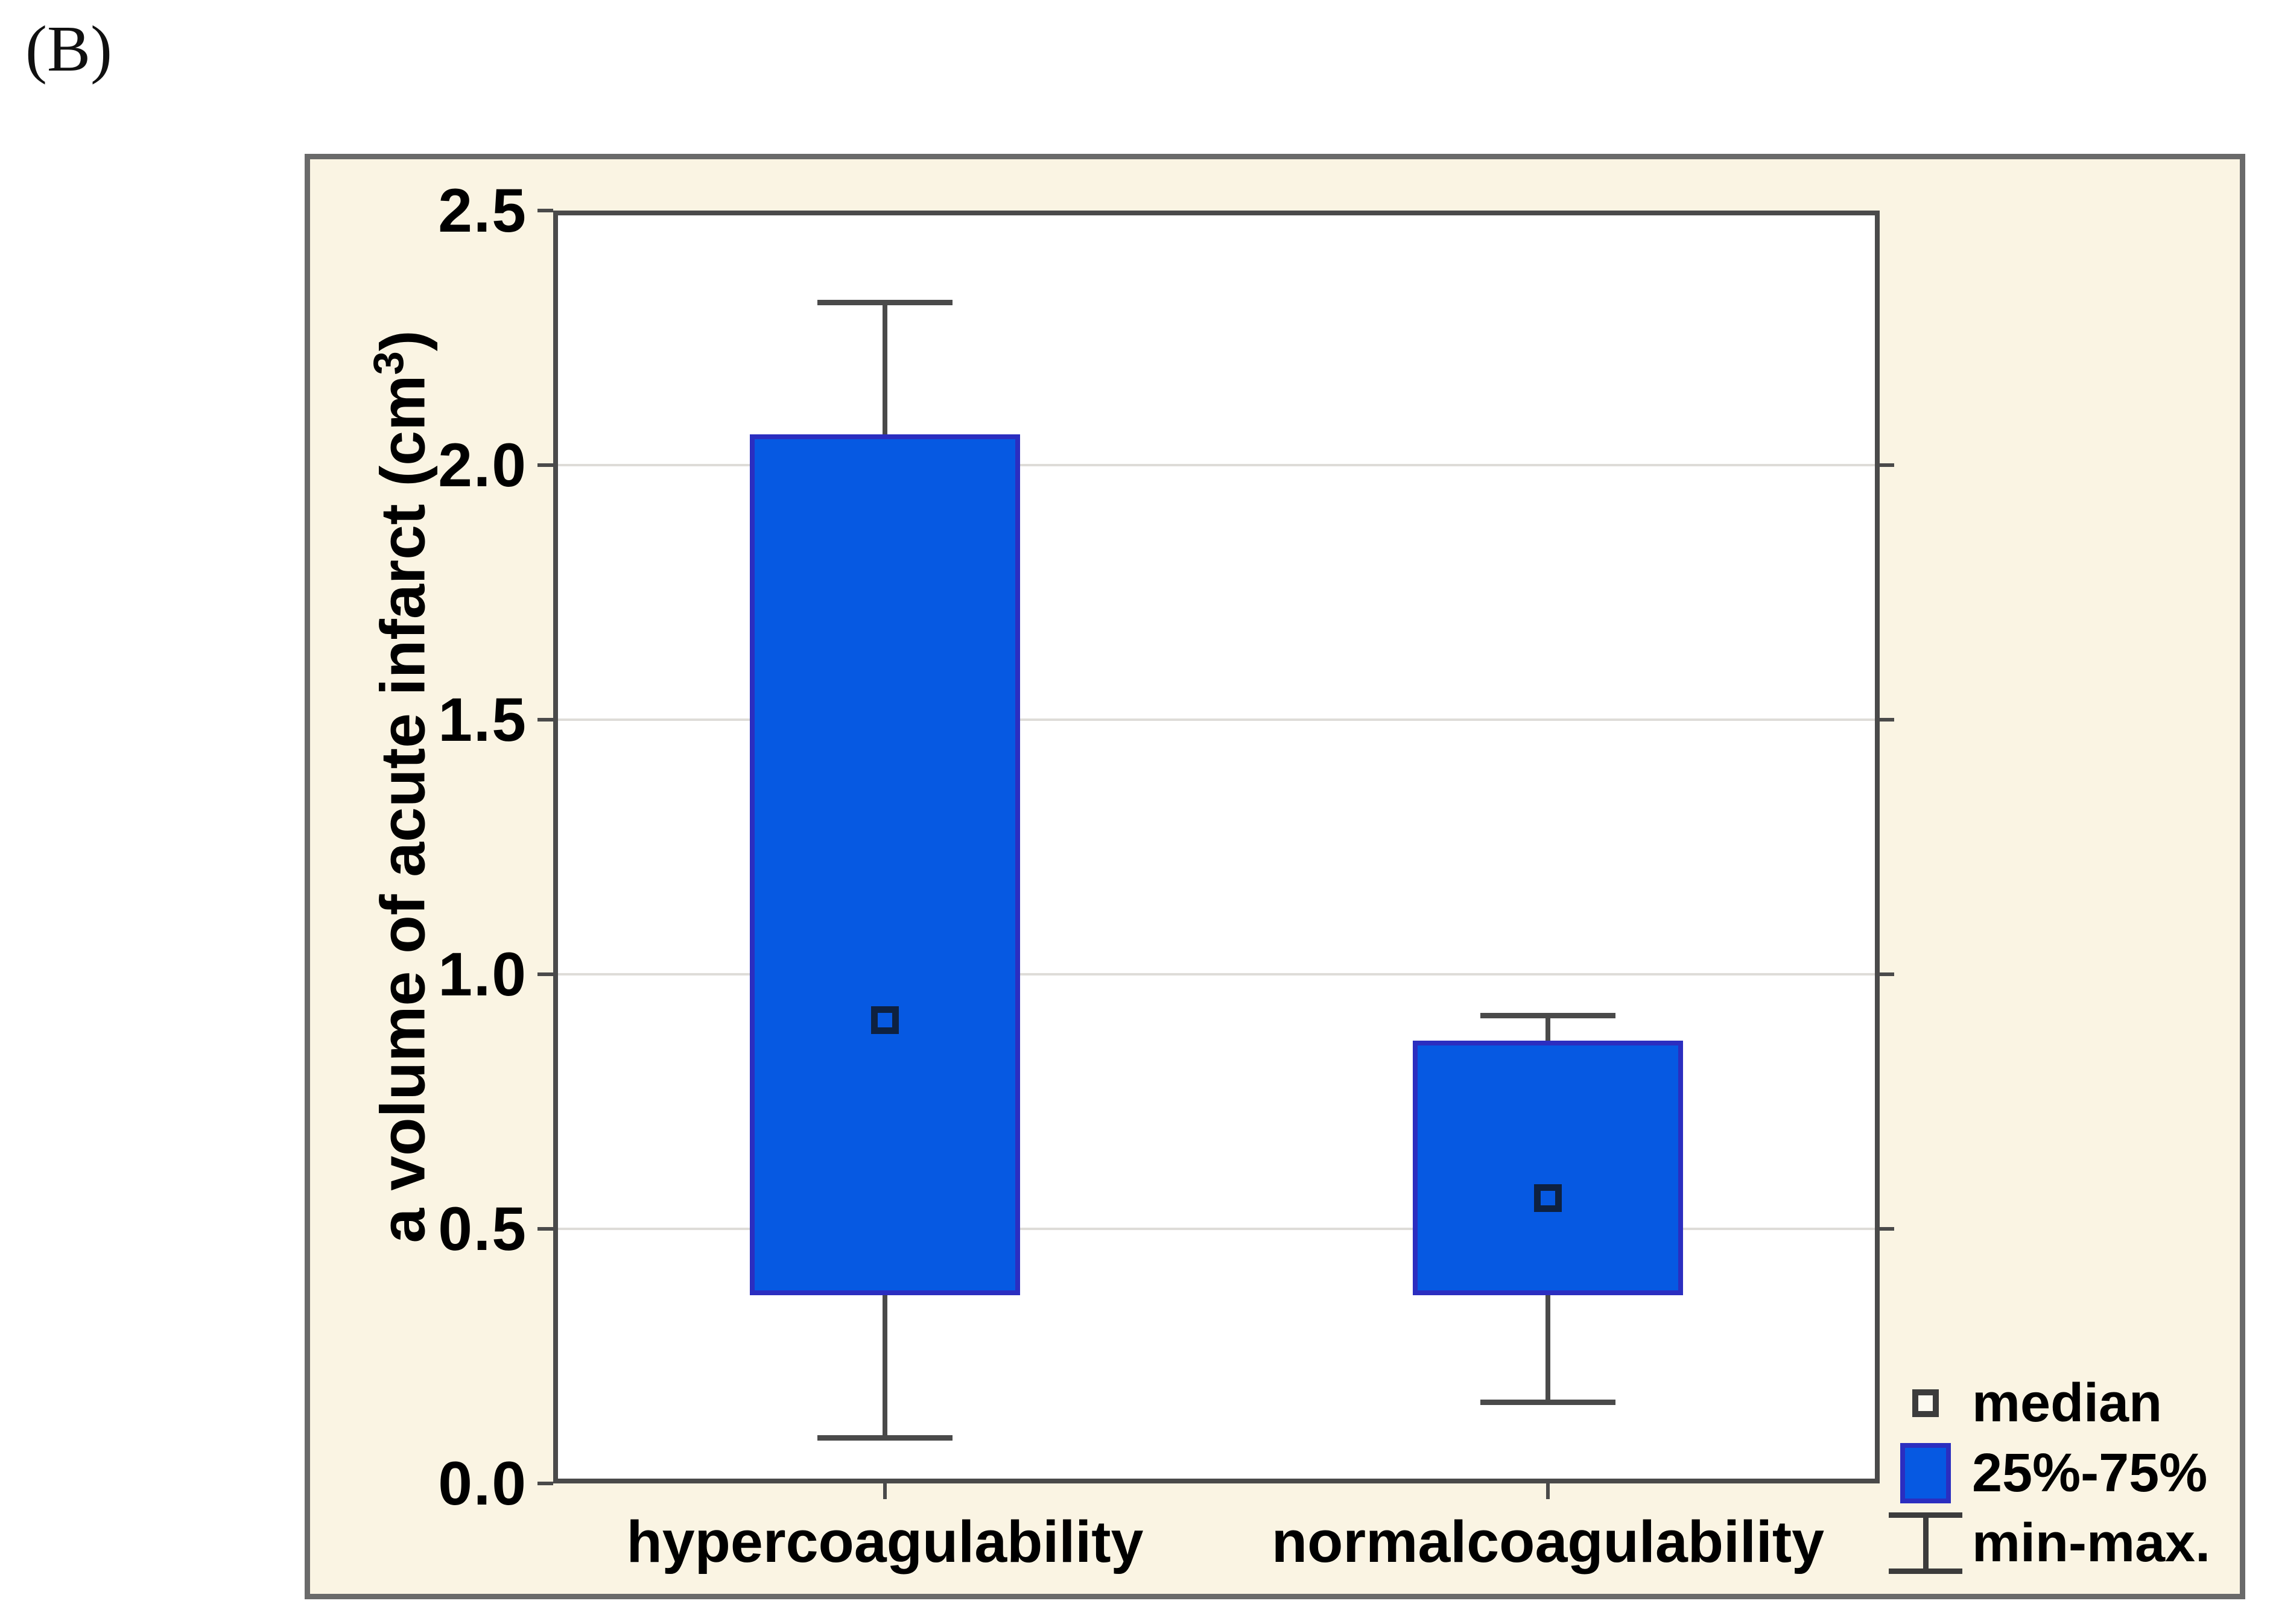  I want to click on figure-label: (B), so click(68, 49).